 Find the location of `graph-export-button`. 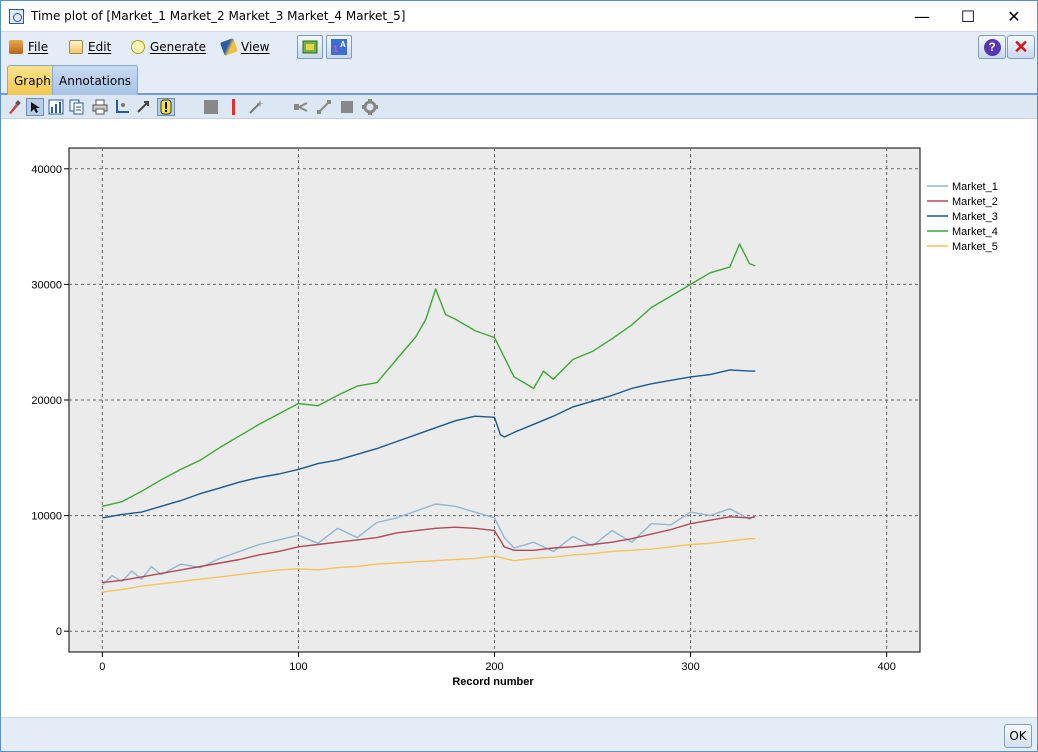

graph-export-button is located at coordinates (310, 47).